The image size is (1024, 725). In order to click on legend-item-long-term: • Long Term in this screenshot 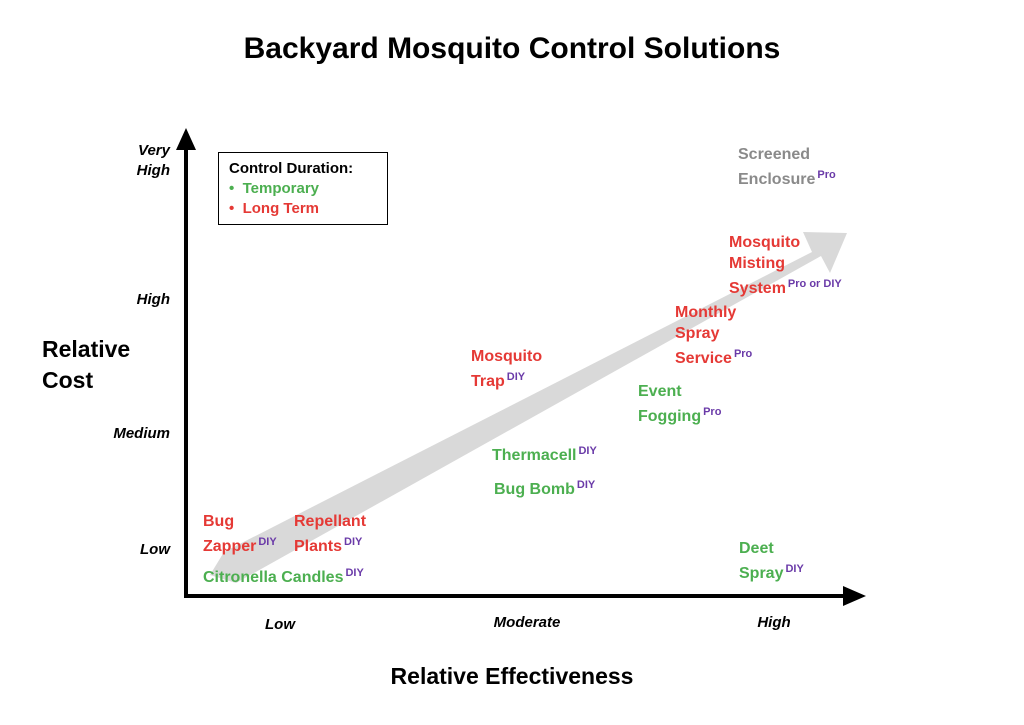, I will do `click(303, 209)`.